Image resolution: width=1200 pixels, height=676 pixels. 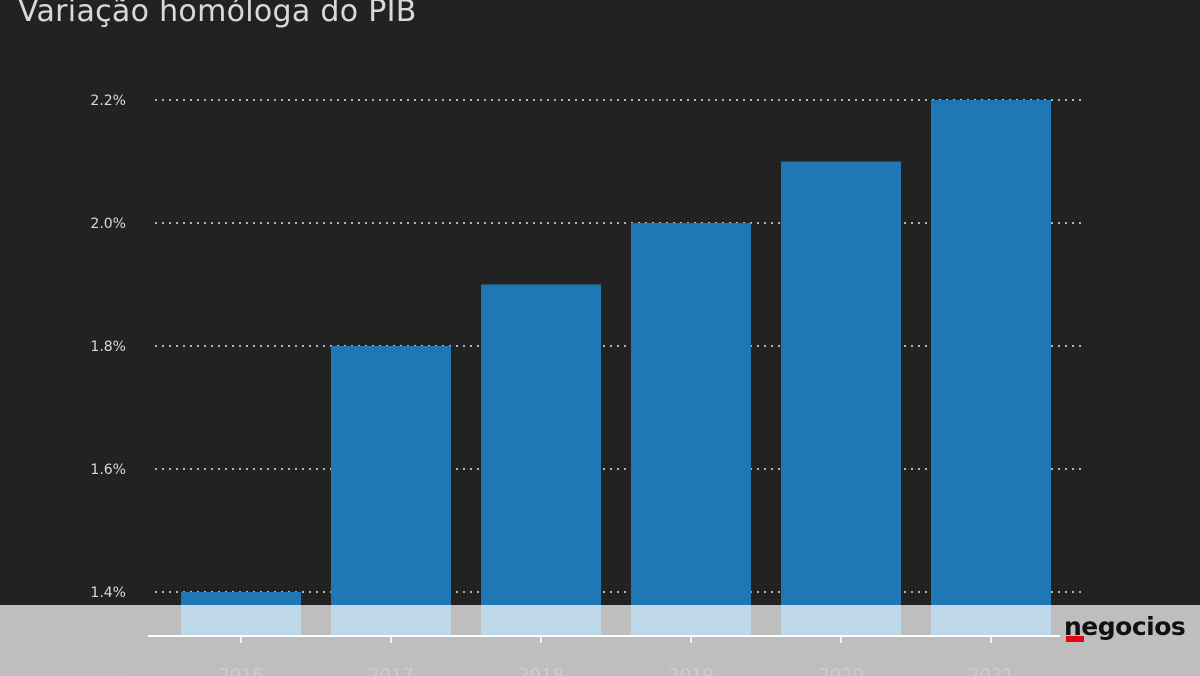 I want to click on brand-logo: negocios, so click(x=1125, y=626).